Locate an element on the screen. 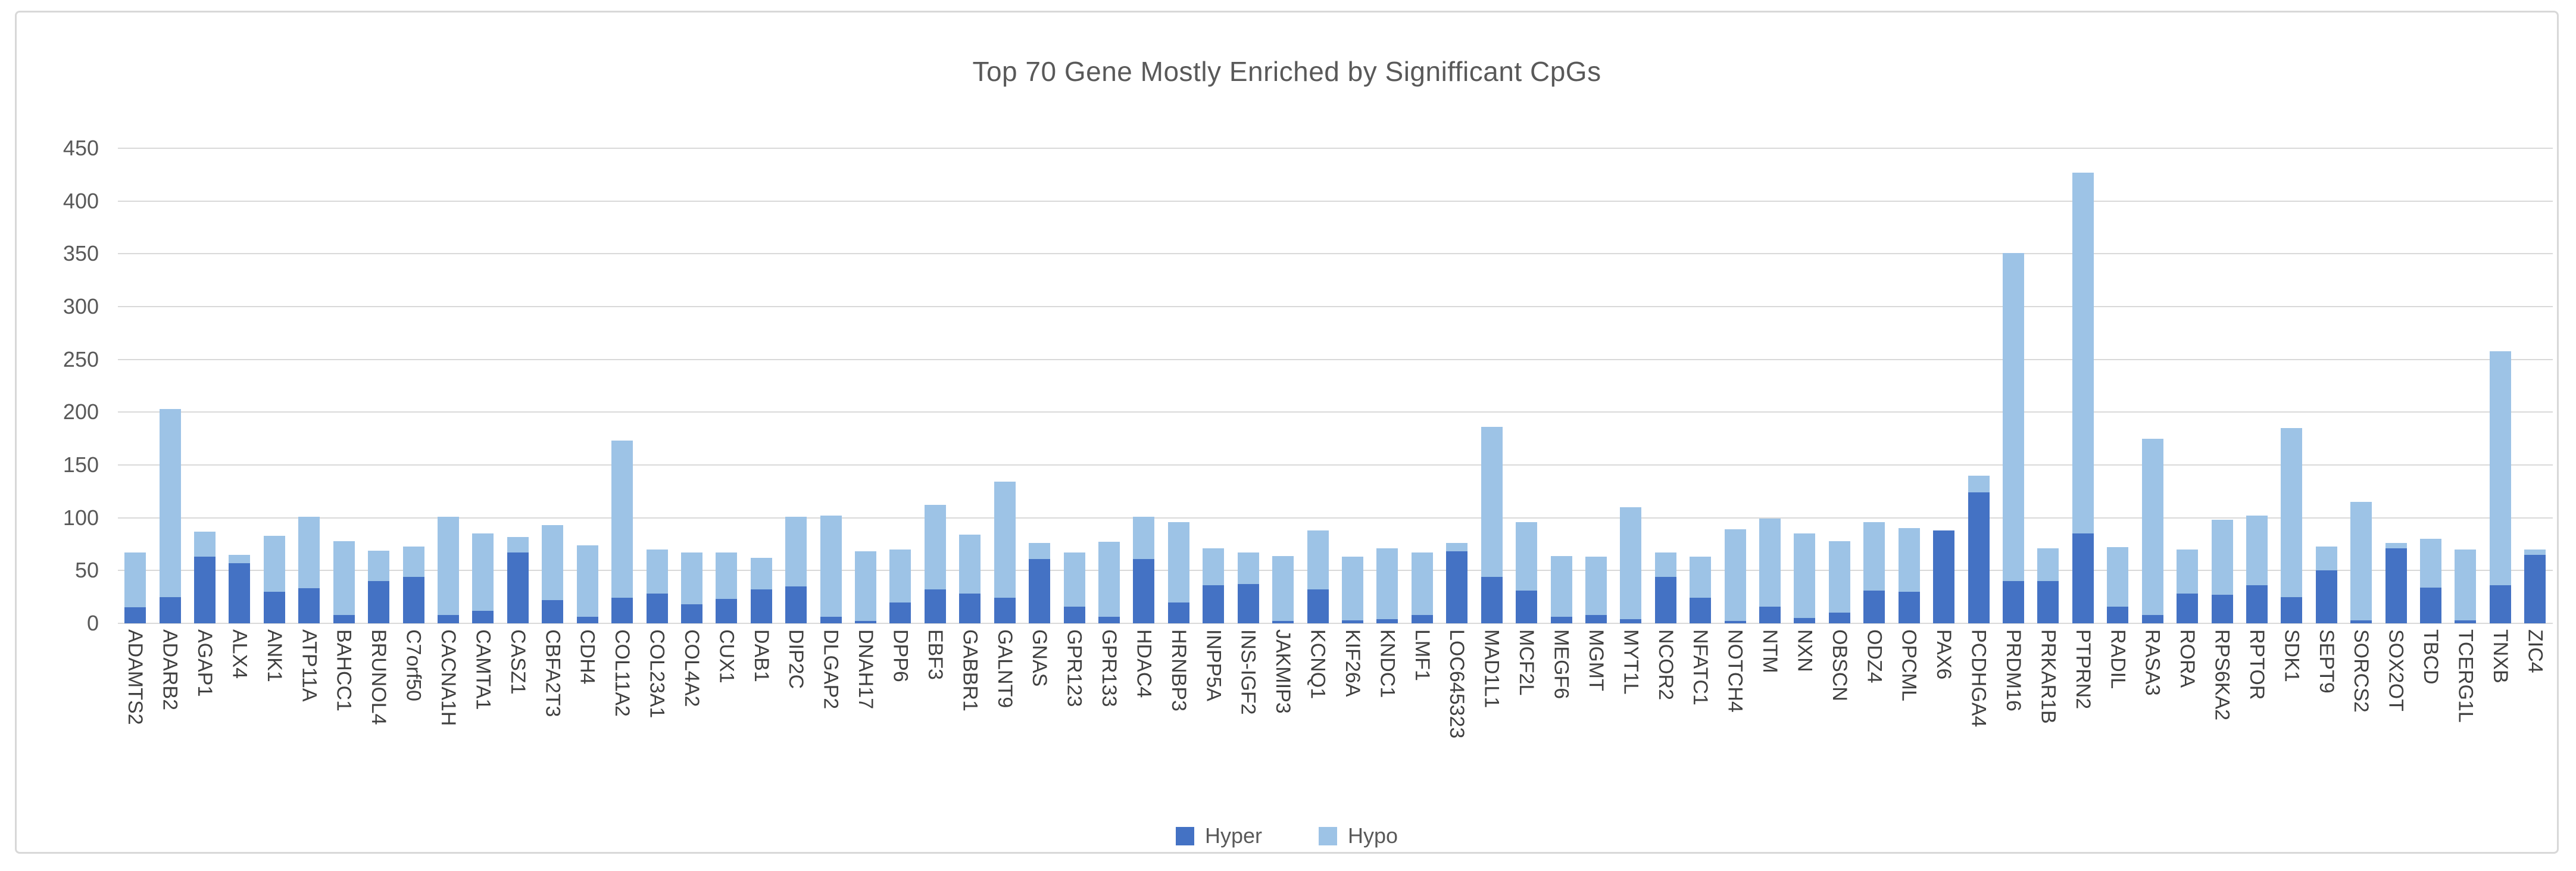 Image resolution: width=2576 pixels, height=871 pixels. bar-ZIC4 is located at coordinates (2535, 586).